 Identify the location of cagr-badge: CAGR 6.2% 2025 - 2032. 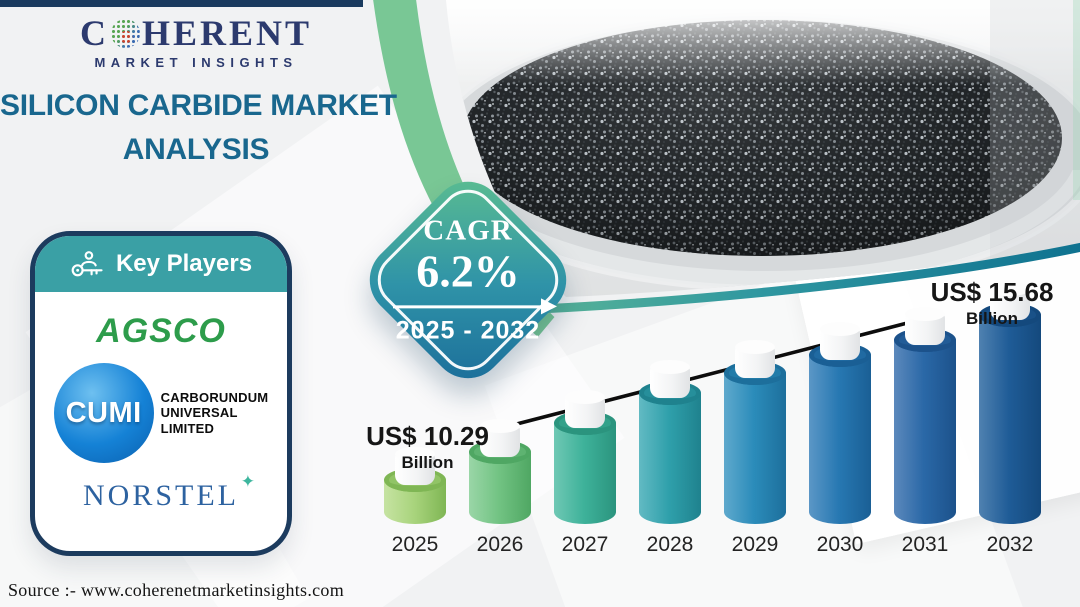
(468, 280).